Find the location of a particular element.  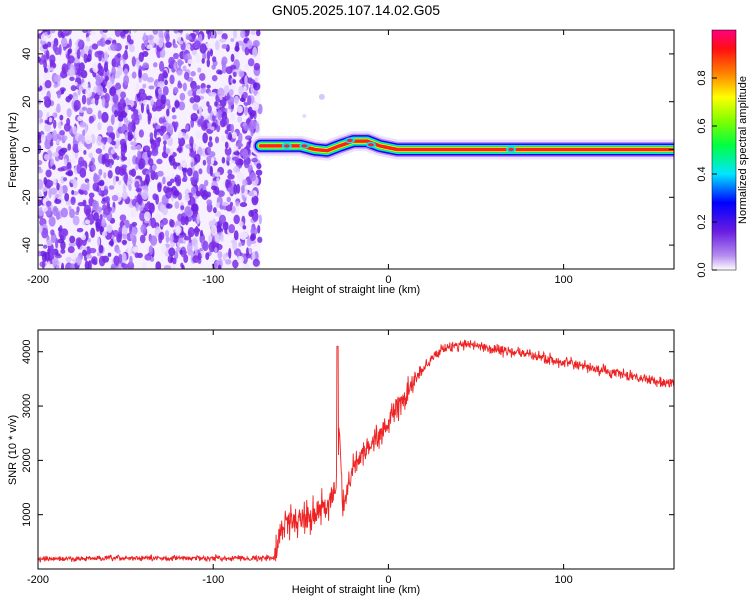

y-tick-label: 20 is located at coordinates (27, 102).